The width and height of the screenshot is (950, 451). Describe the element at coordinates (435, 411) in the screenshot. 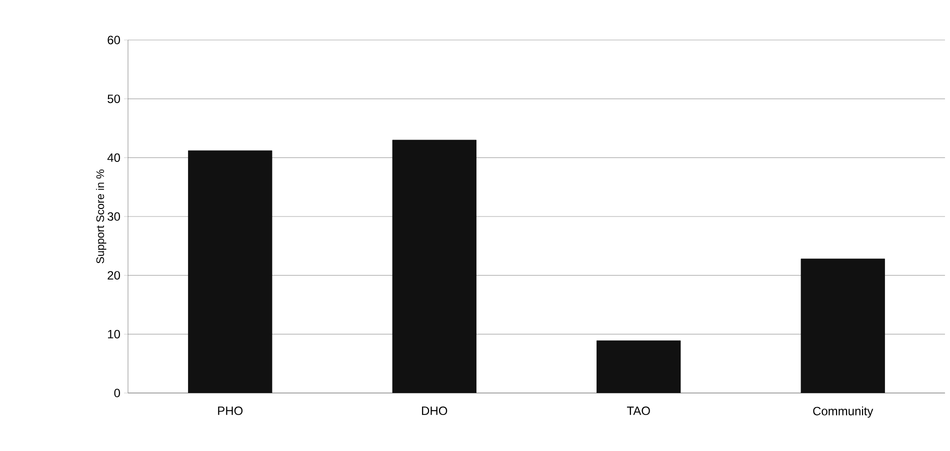

I see `x-tick-label: DHO` at that location.